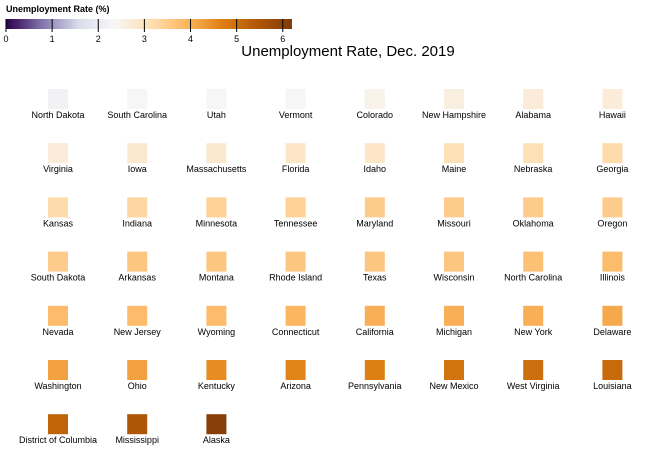 The image size is (662, 461). I want to click on state-cell: Delaware, so click(612, 321).